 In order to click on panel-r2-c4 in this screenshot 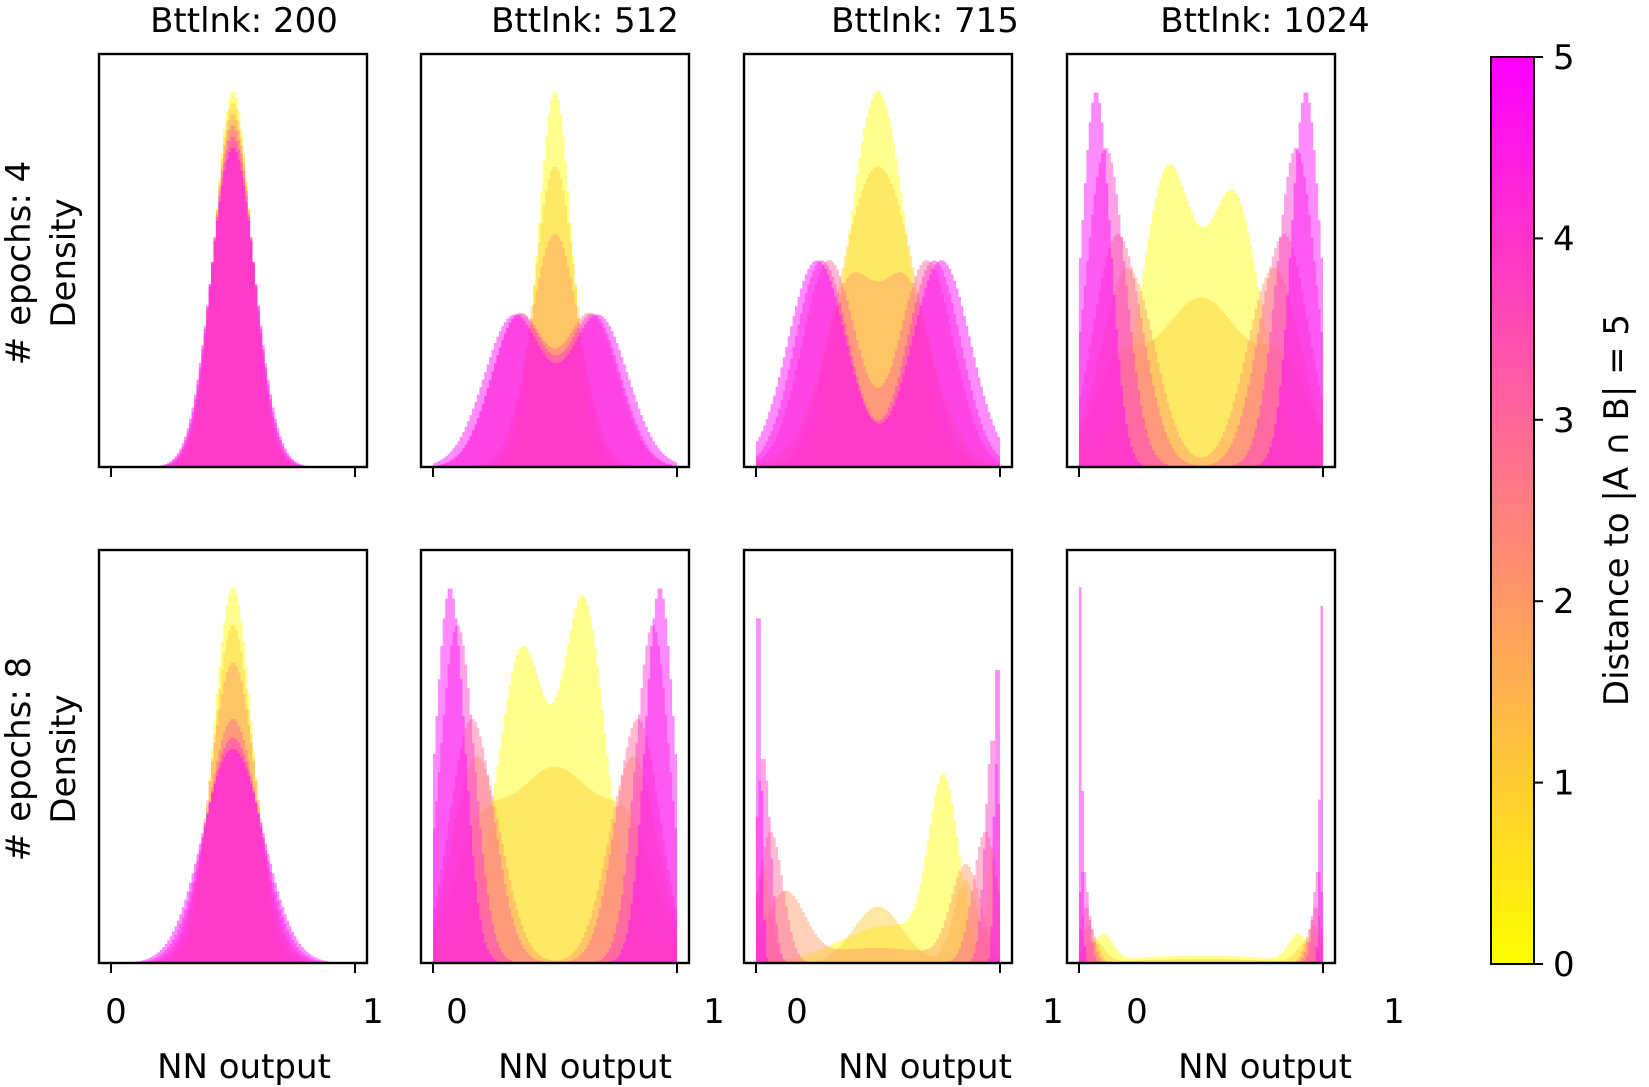, I will do `click(1201, 760)`.